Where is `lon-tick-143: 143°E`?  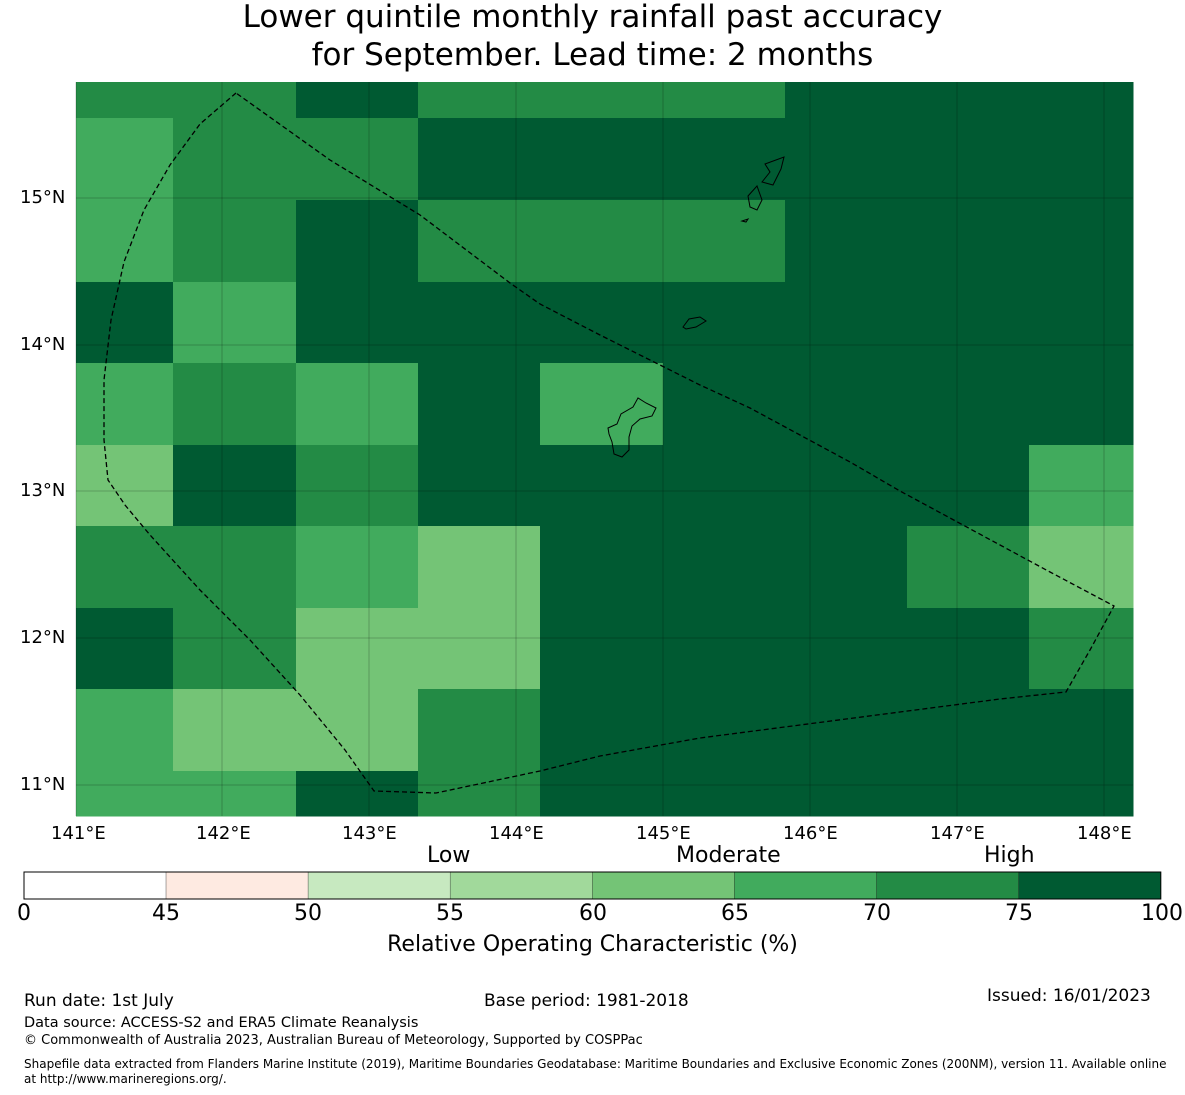 lon-tick-143: 143°E is located at coordinates (369, 833).